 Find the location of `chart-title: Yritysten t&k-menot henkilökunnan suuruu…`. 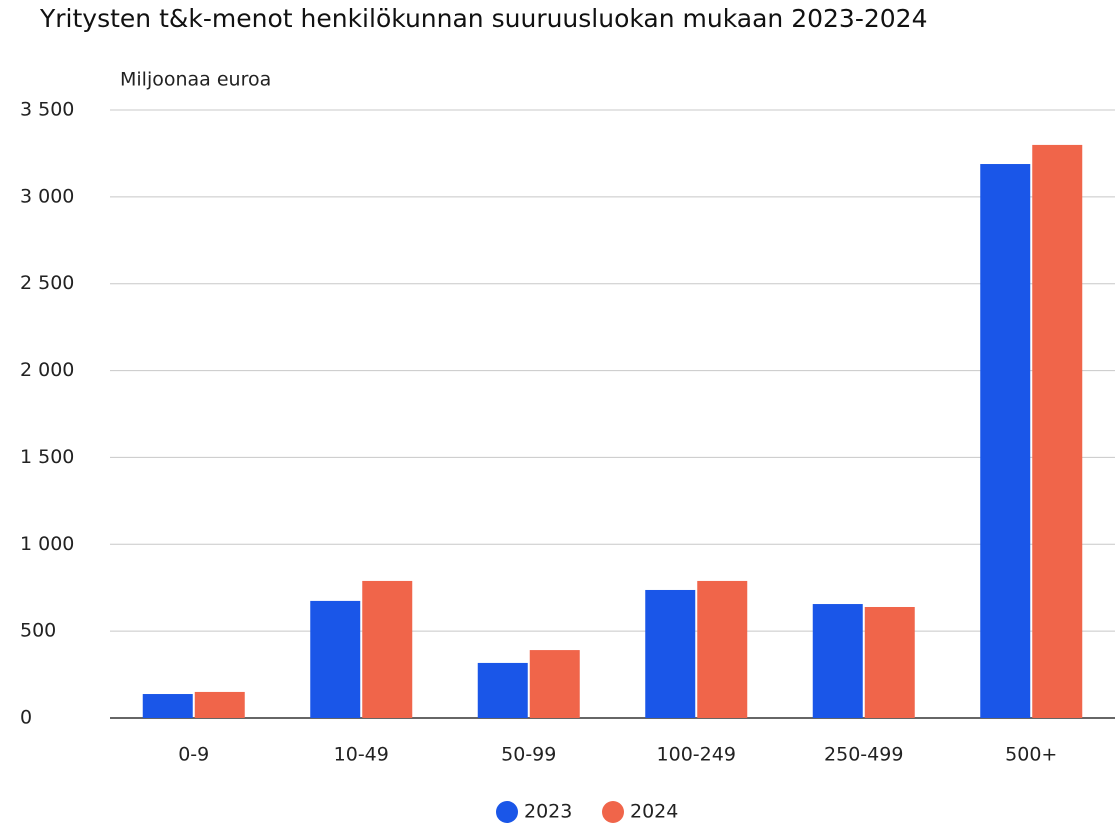

chart-title: Yritysten t&k-menot henkilökunnan suuruu… is located at coordinates (484, 18).